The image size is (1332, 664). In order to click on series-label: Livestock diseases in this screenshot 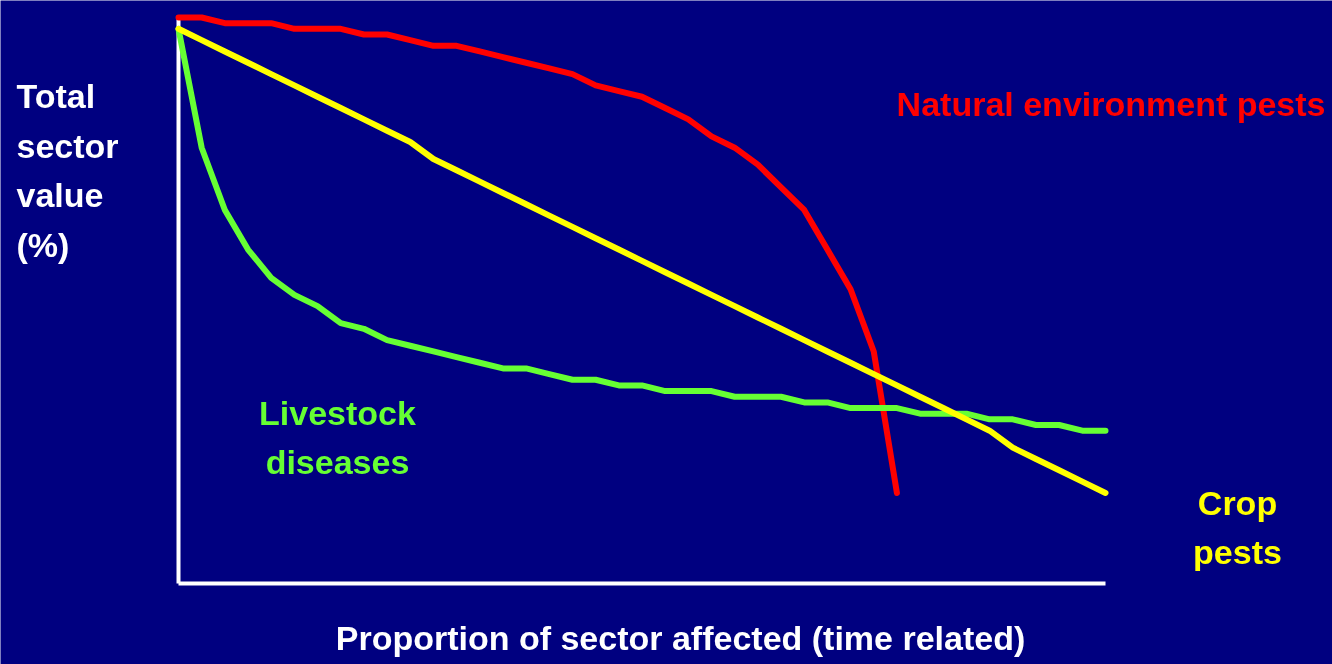, I will do `click(338, 437)`.